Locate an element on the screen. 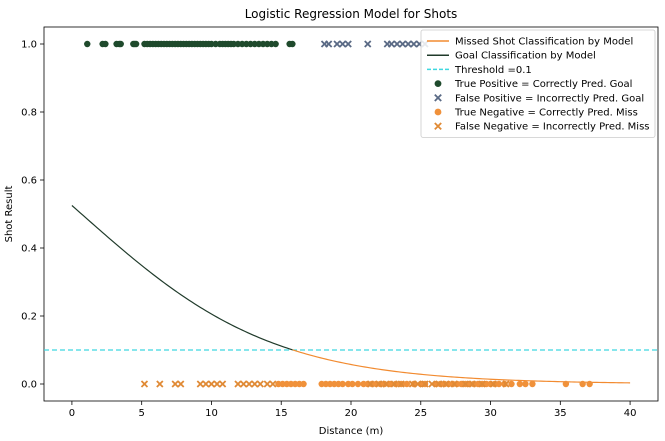 This screenshot has width=665, height=441. x-axis-ticks: 0 5 10 15 20 25 30 35 40 is located at coordinates (352, 410).